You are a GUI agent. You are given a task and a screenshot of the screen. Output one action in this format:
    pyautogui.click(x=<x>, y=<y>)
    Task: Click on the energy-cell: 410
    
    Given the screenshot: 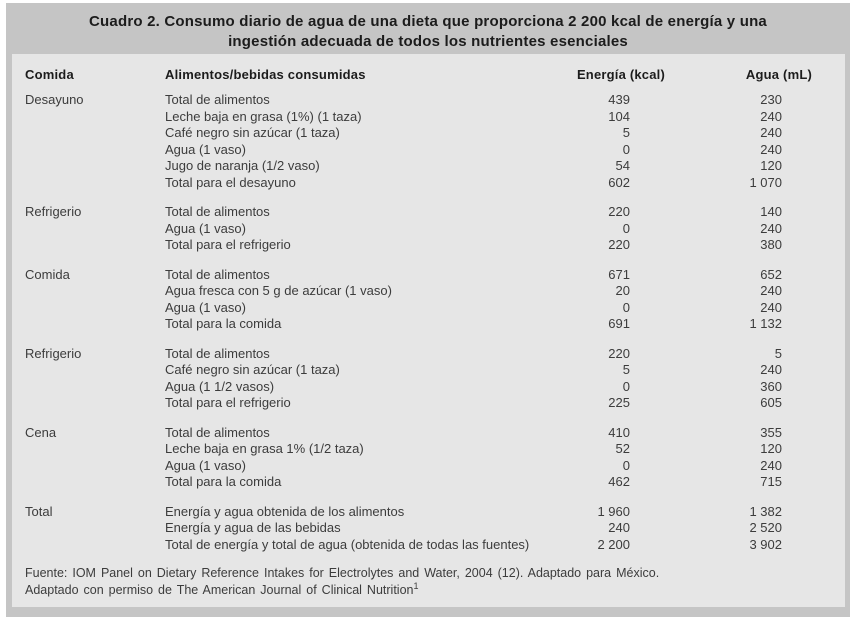 What is the action you would take?
    pyautogui.click(x=619, y=432)
    